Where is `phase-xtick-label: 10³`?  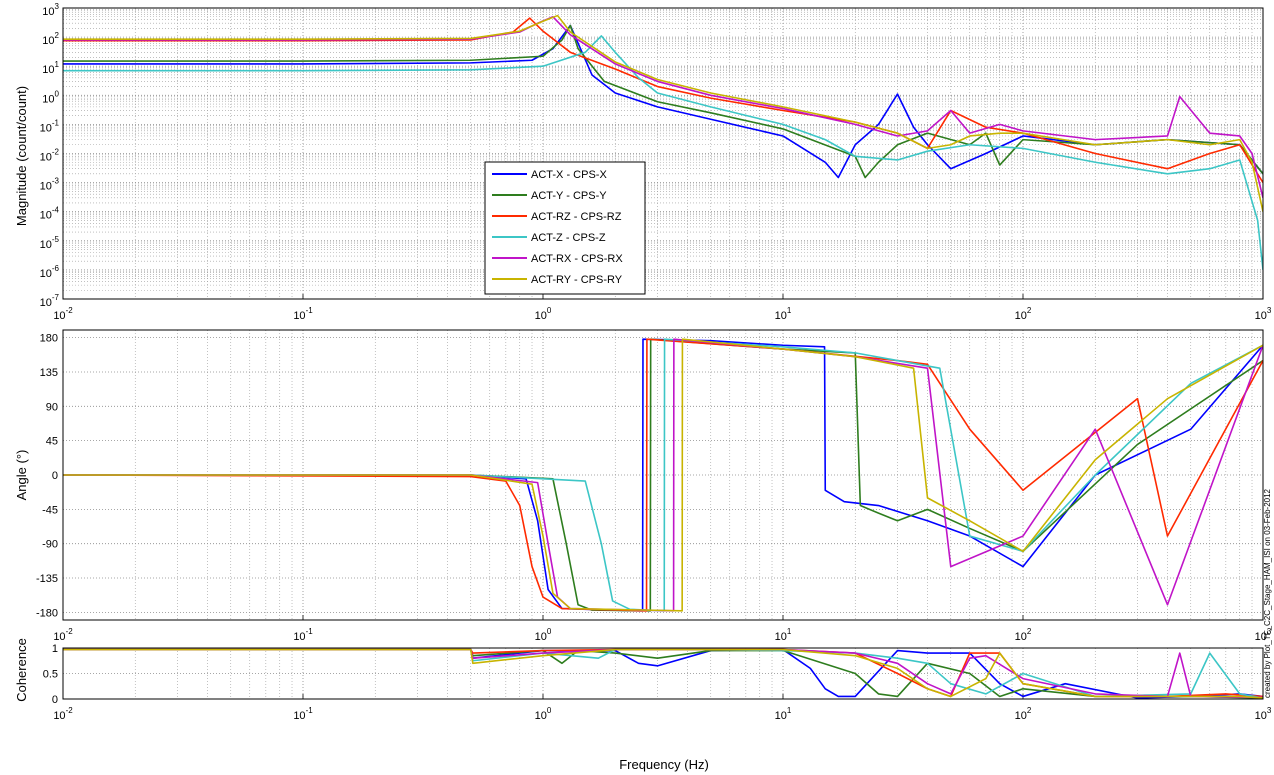 phase-xtick-label: 10³ is located at coordinates (1263, 635).